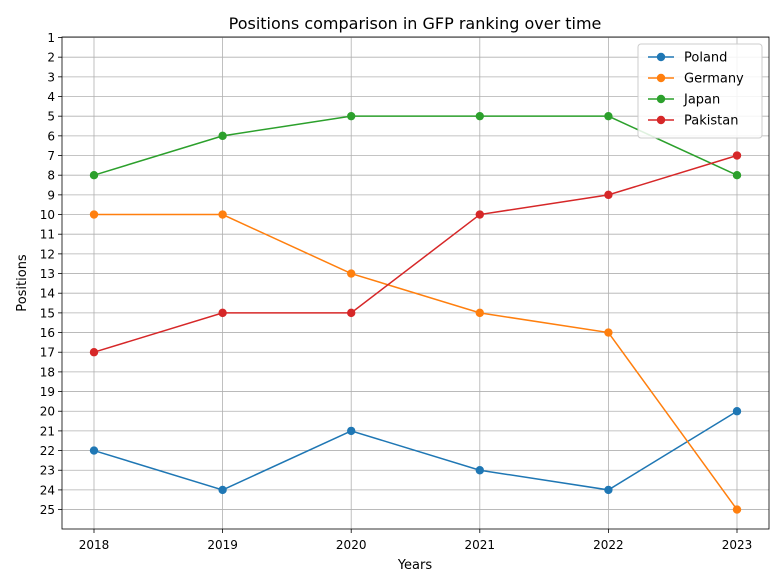 This screenshot has height=587, width=784. I want to click on legend-marker-germany, so click(661, 78).